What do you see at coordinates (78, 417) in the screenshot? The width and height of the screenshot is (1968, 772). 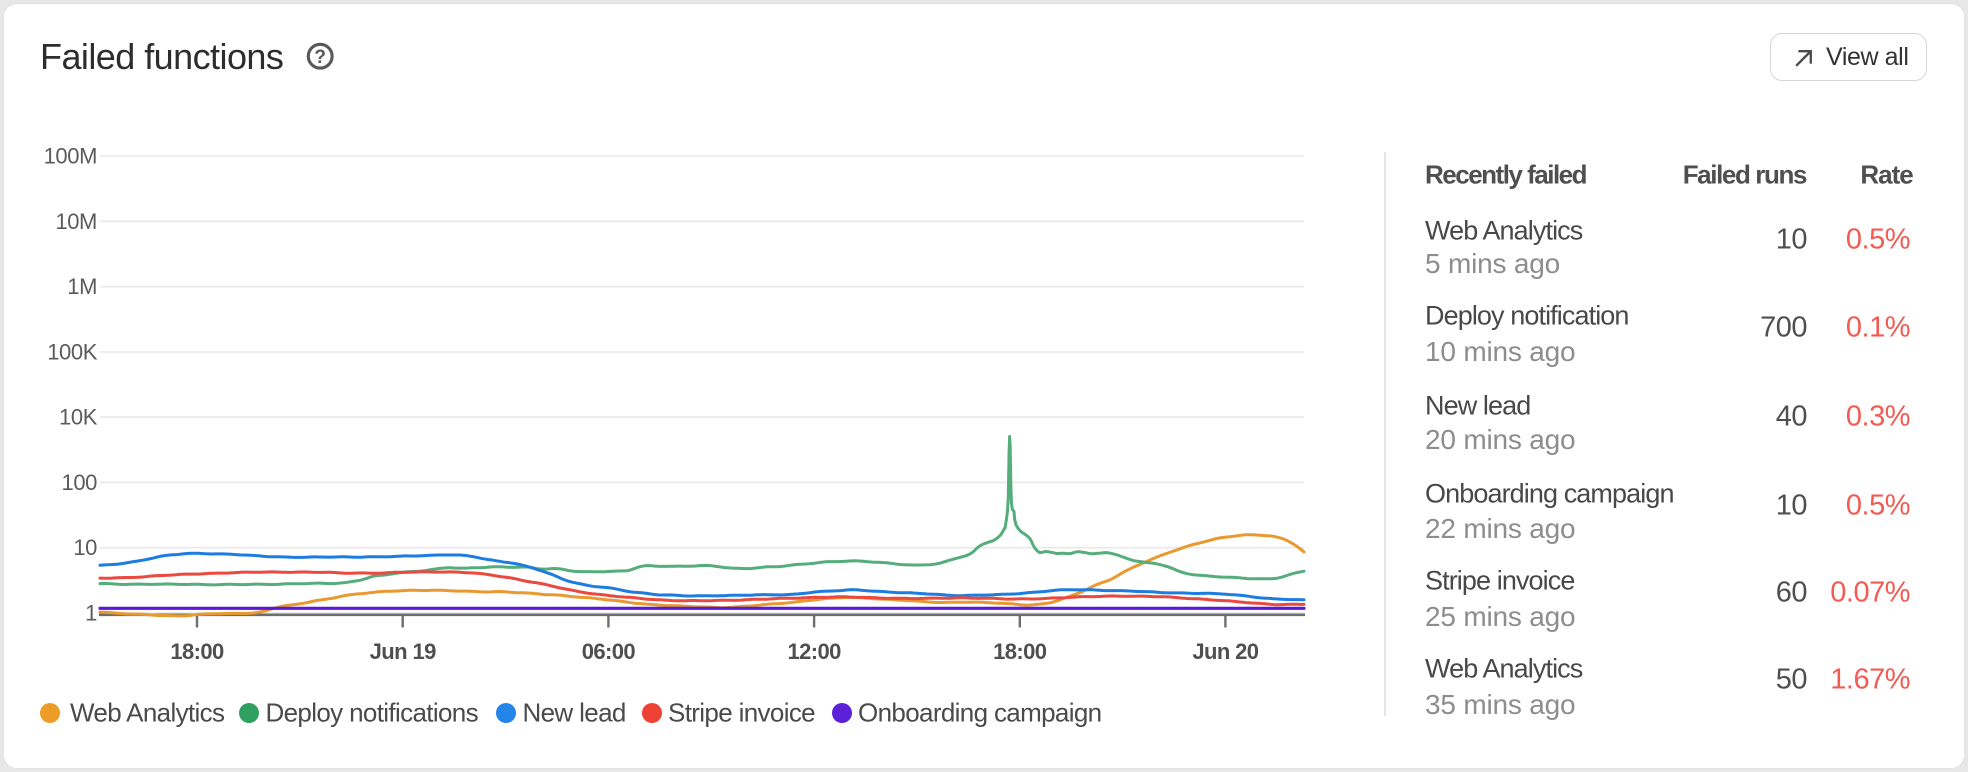 I see `svg-text: 10K` at bounding box center [78, 417].